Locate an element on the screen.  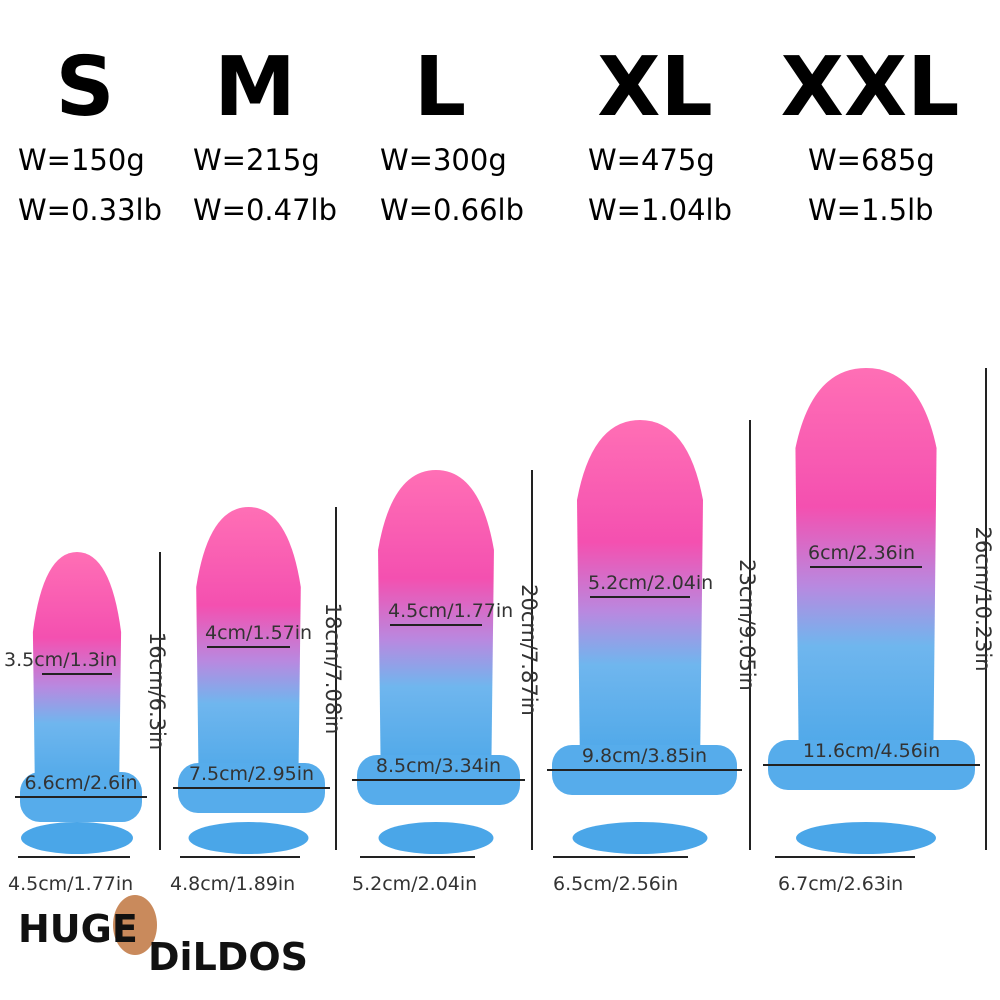
weight-grams: W=150g is located at coordinates (81, 160).